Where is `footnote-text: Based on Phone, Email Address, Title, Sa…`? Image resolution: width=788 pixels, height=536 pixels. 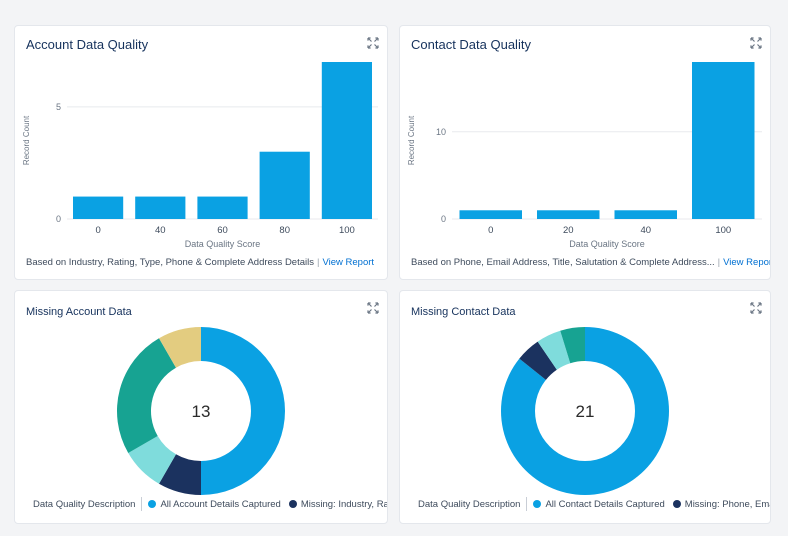
footnote-text: Based on Phone, Email Address, Title, Sa… is located at coordinates (563, 262).